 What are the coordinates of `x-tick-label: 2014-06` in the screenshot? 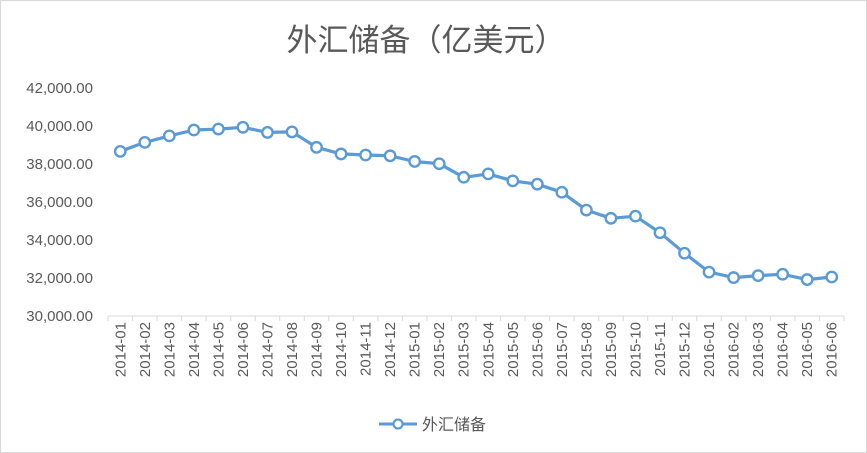 It's located at (243, 349).